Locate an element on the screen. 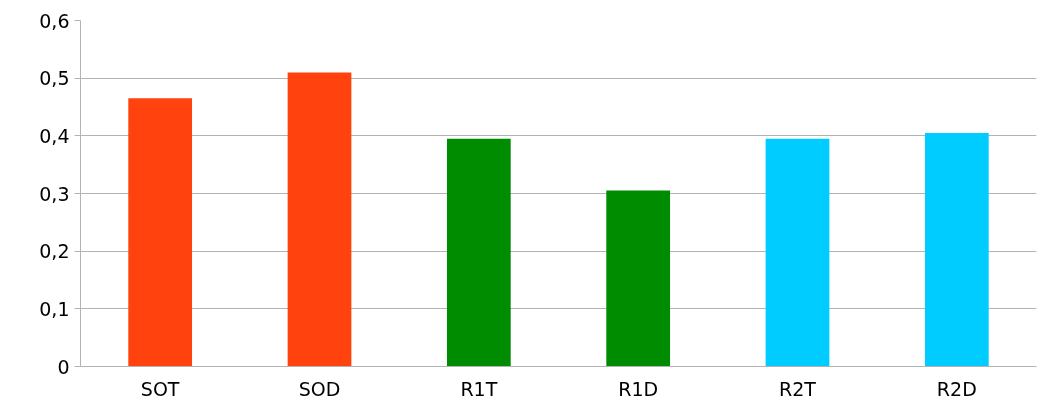 This screenshot has width=1046, height=416. y-tick-label: 0,6 is located at coordinates (54, 20).